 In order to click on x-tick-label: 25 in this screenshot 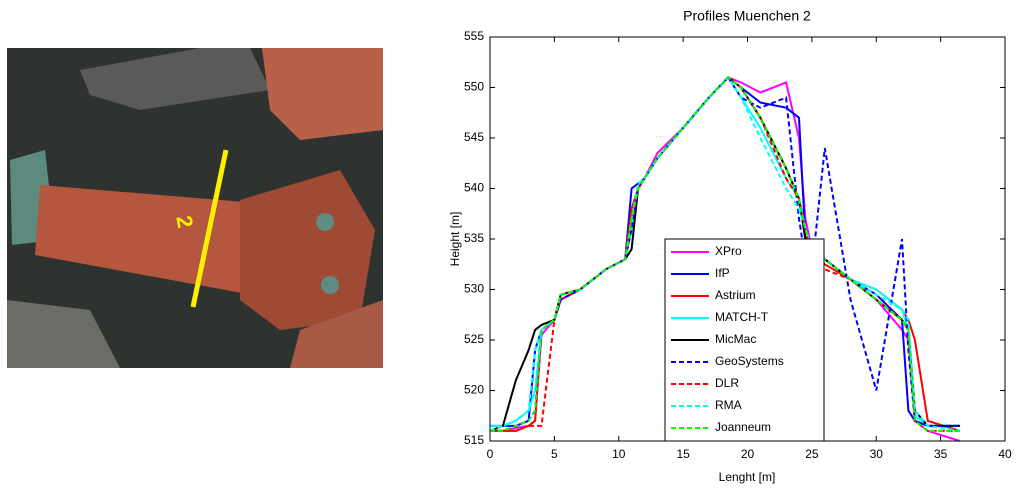, I will do `click(812, 454)`.